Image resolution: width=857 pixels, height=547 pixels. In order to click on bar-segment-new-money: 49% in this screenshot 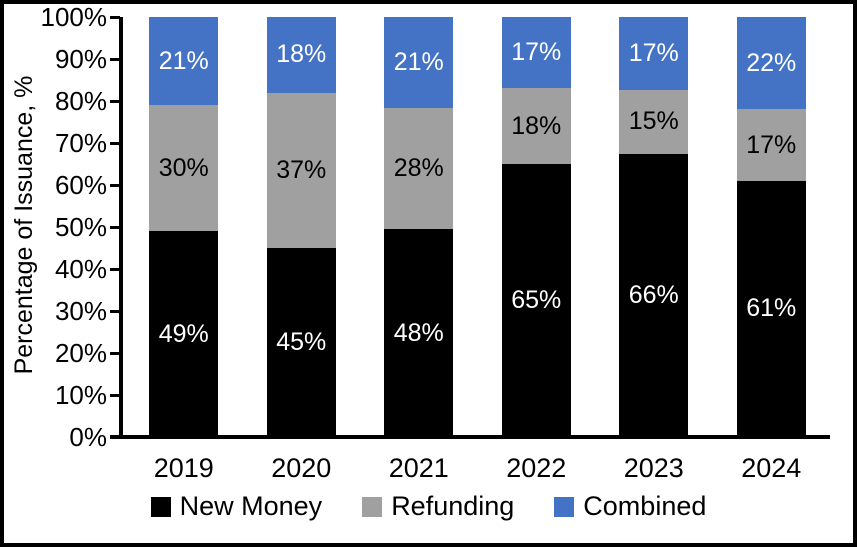, I will do `click(184, 334)`.